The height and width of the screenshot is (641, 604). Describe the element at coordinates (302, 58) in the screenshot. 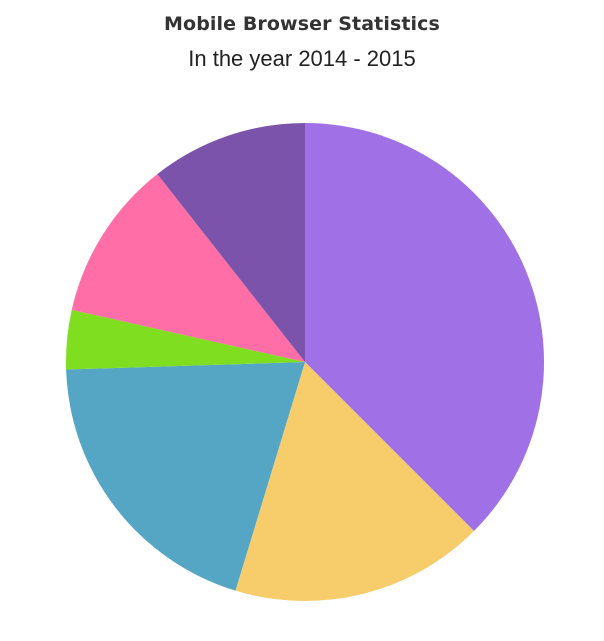

I see `chart-subtitle: In the year 2014 - 2015` at that location.